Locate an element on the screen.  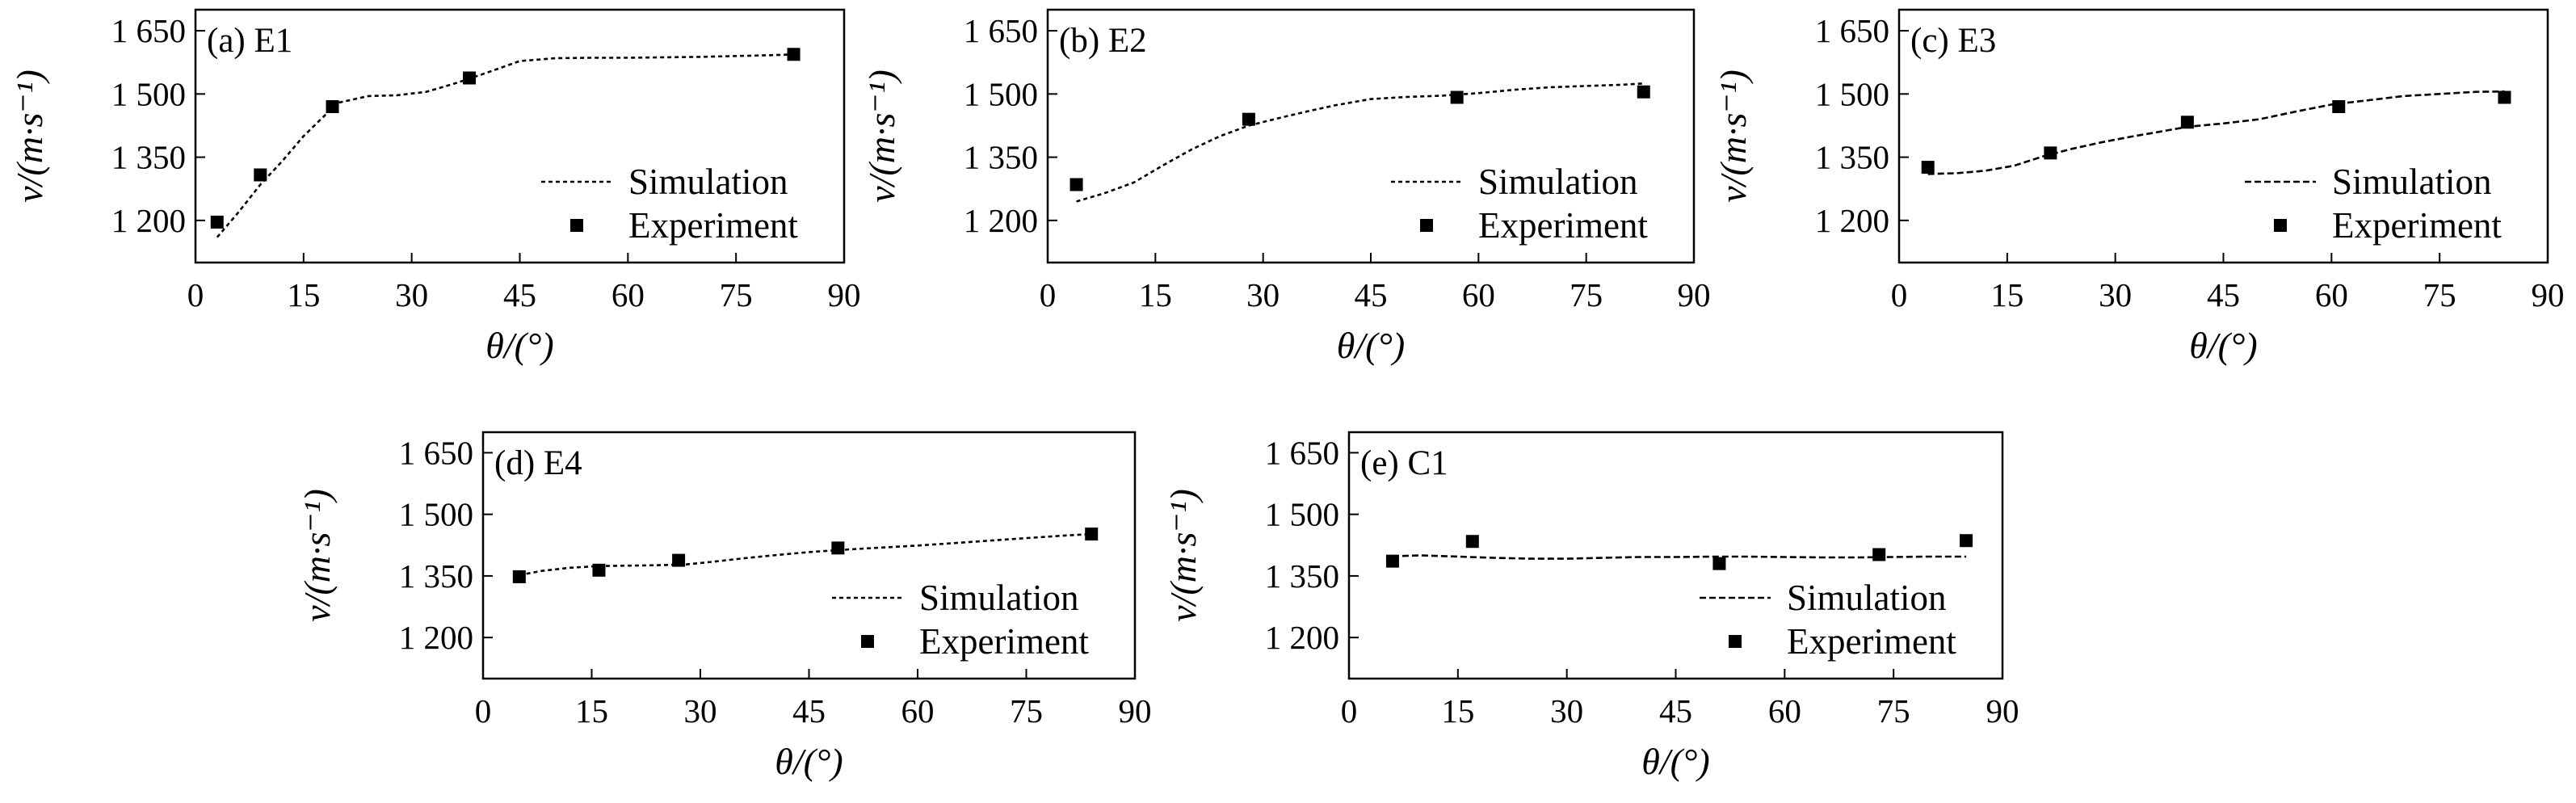
panel-title: (a) E1 is located at coordinates (249, 41).